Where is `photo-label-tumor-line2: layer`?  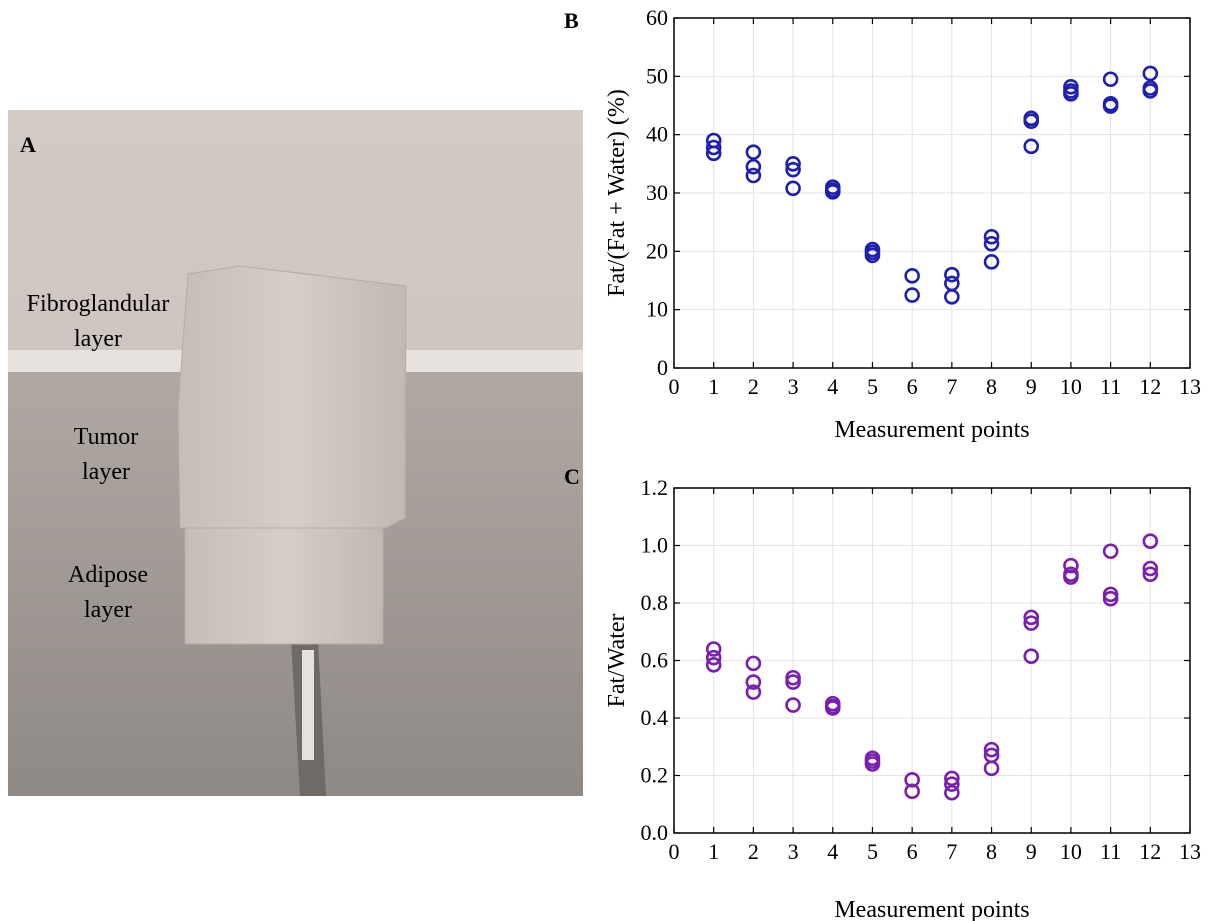 photo-label-tumor-line2: layer is located at coordinates (106, 472).